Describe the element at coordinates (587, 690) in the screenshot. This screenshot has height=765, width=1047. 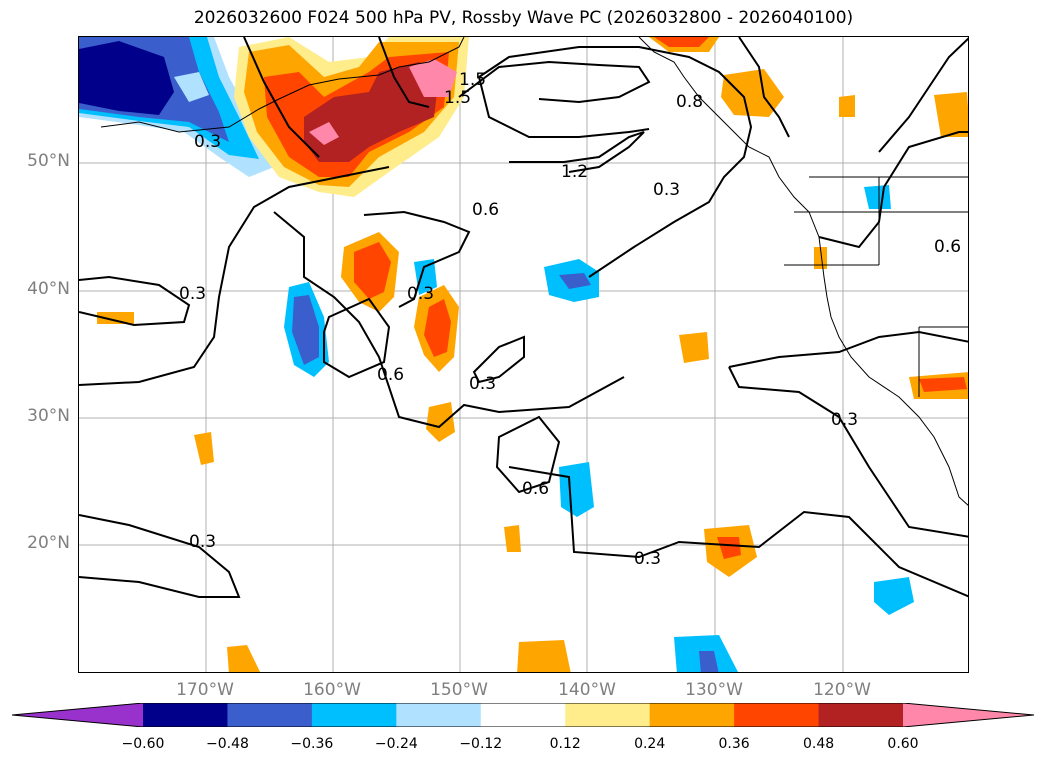
I see `lon-label-140w: 140°W` at that location.